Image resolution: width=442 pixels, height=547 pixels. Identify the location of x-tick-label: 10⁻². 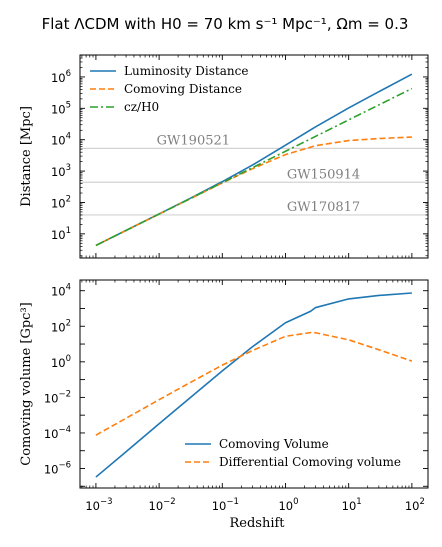
(162, 505).